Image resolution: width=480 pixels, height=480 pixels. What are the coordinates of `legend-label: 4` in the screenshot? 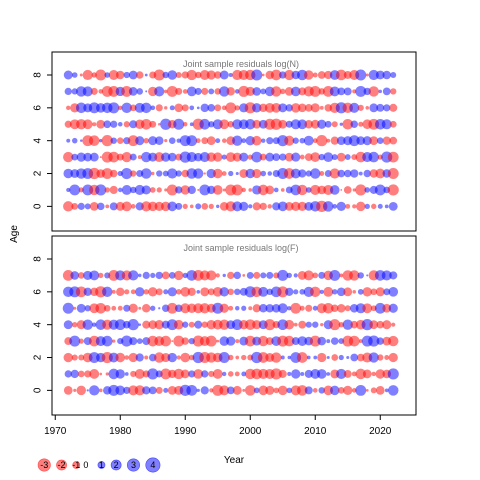 It's located at (152, 465).